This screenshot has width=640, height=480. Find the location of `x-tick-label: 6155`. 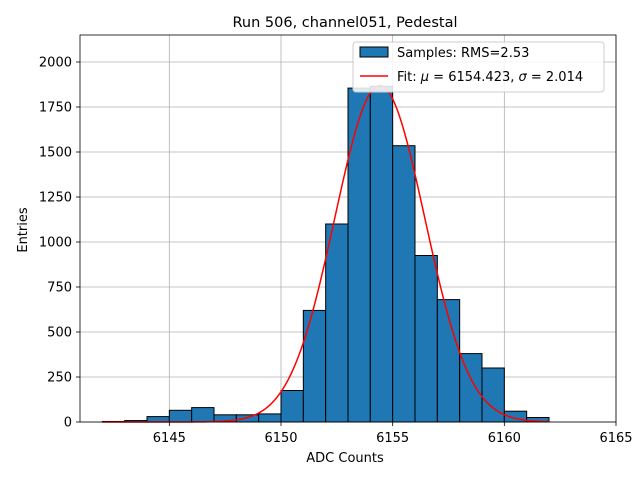

x-tick-label: 6155 is located at coordinates (392, 438).